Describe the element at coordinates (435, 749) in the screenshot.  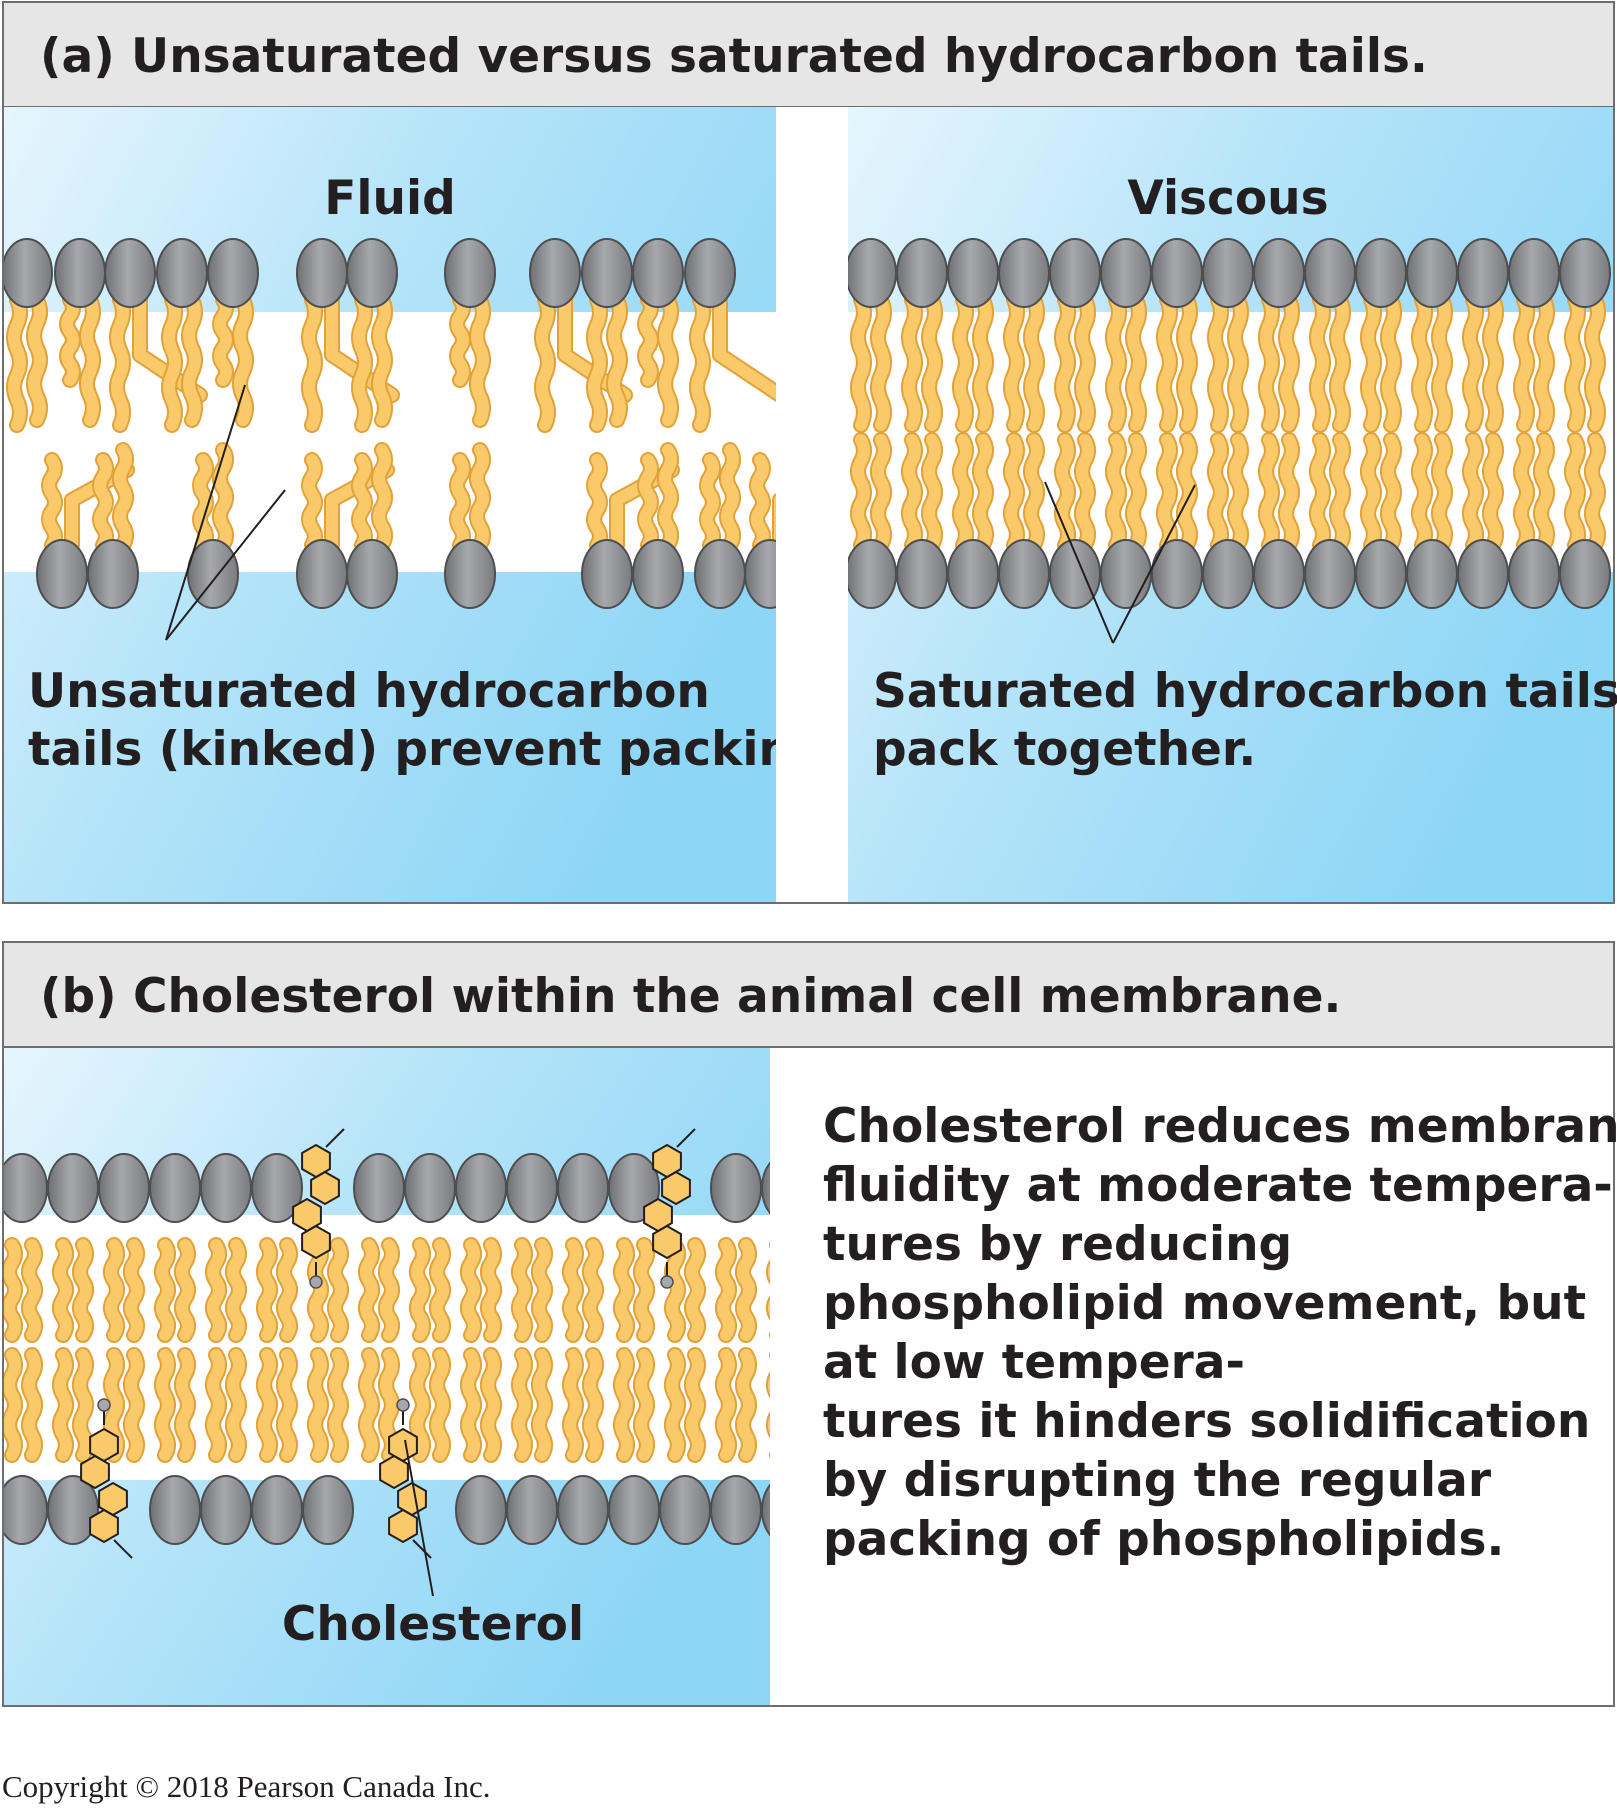
I see `fluid-caption-line-2: tails (kinked) prevent packing.` at that location.